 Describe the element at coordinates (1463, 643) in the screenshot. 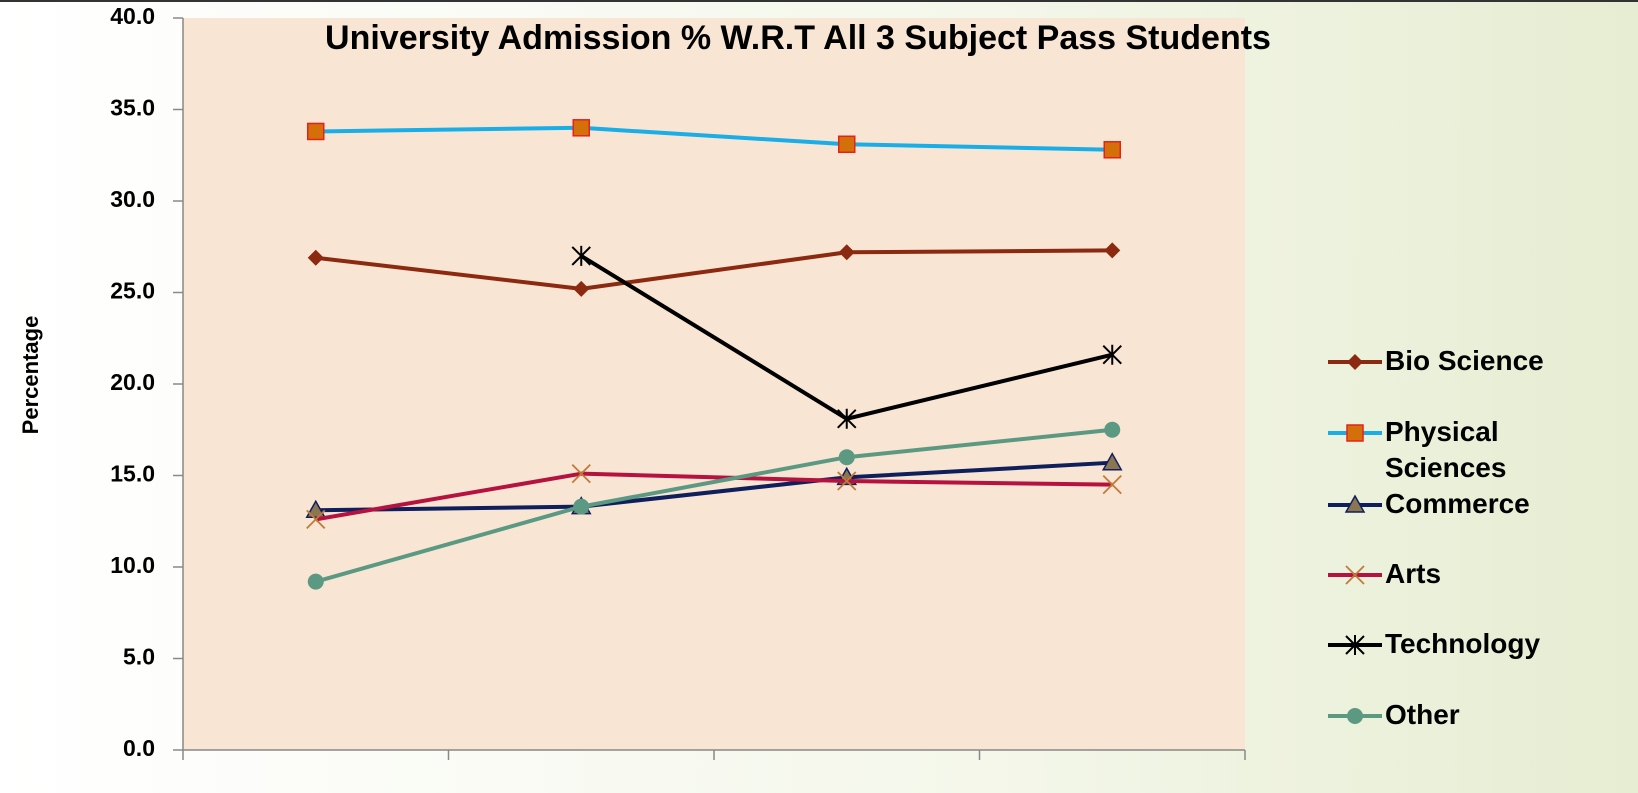

I see `legend-label: Technology` at that location.